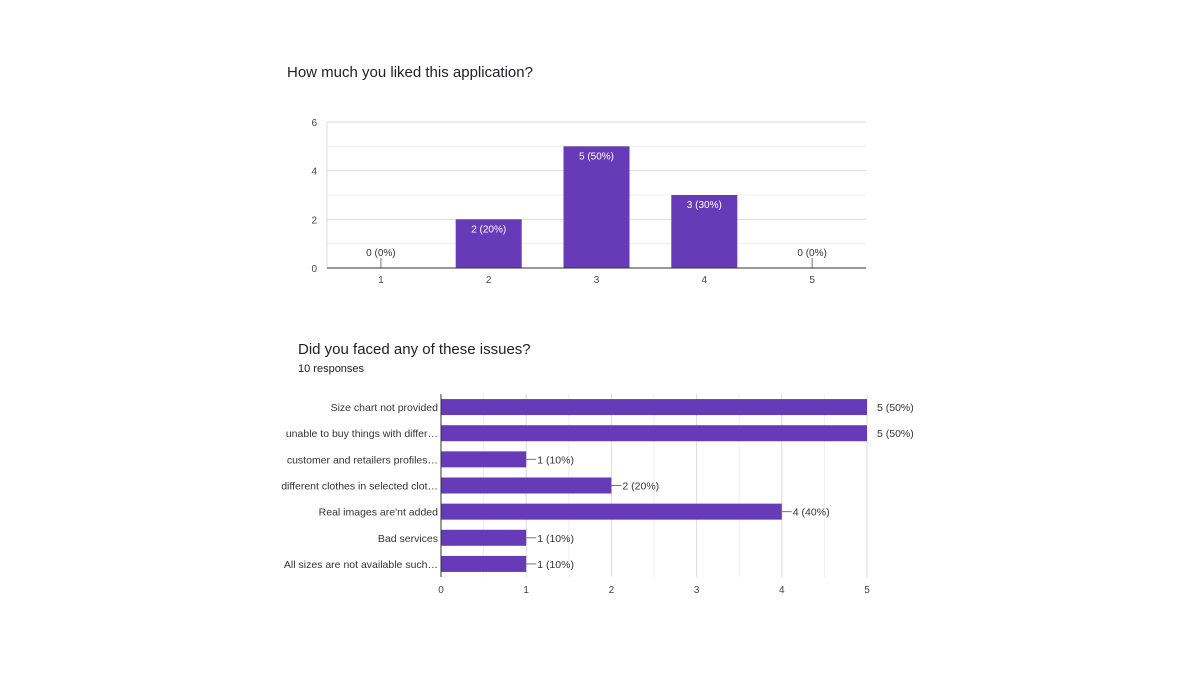 The height and width of the screenshot is (675, 1200). I want to click on category-label: Real images are'nt added, so click(378, 513).